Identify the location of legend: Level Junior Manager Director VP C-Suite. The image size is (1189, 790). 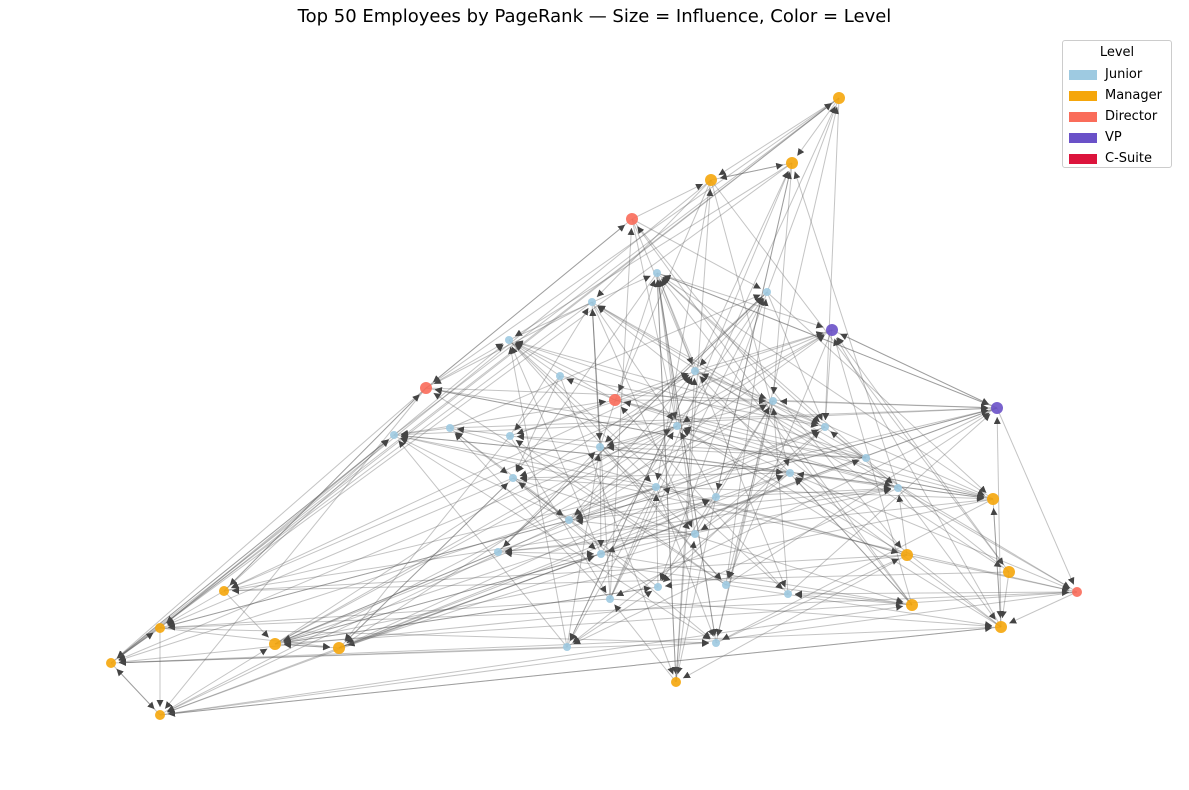
(1117, 104).